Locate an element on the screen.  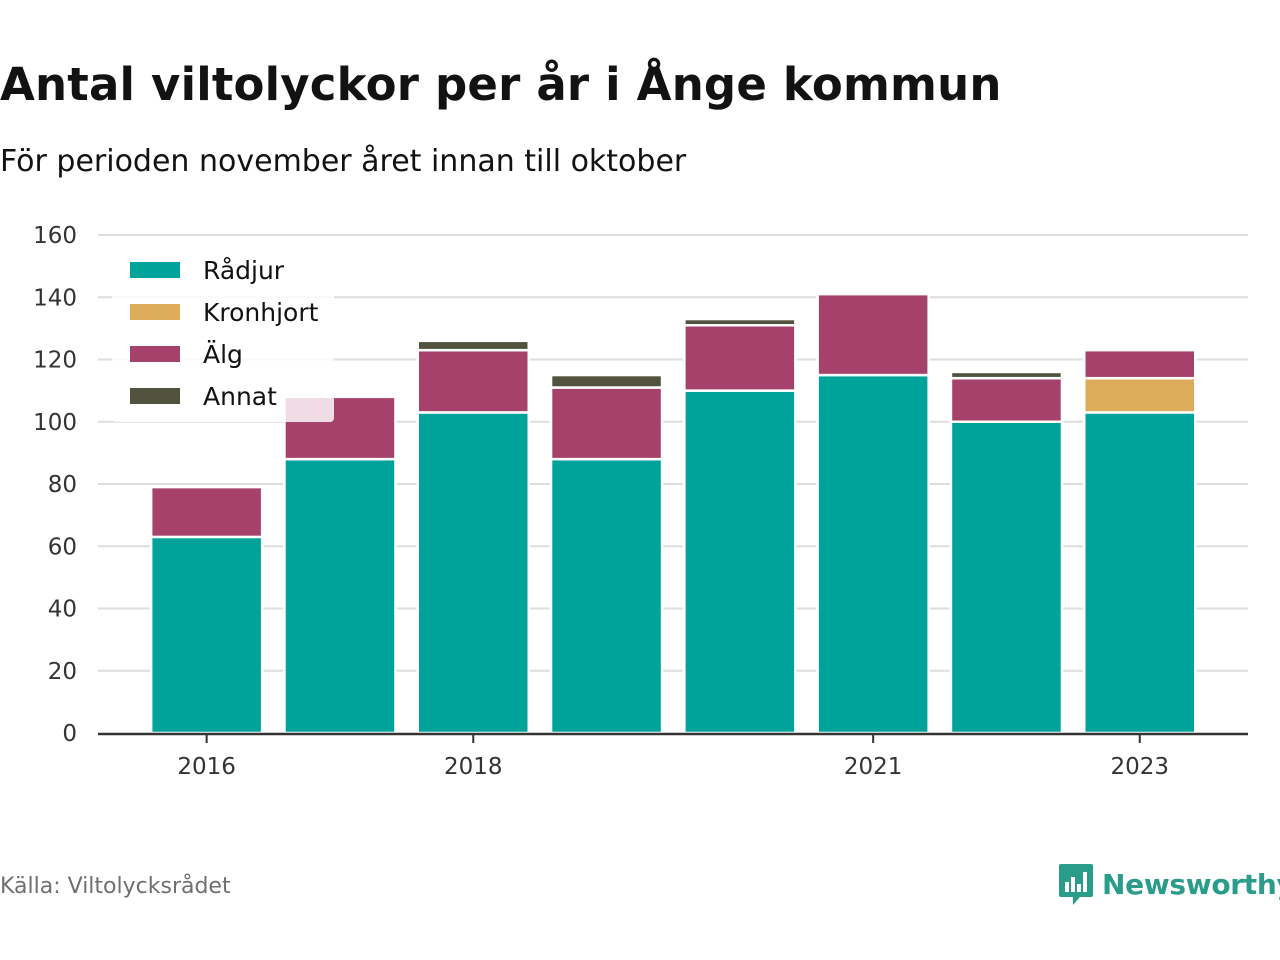
legend-label: Älg is located at coordinates (223, 354).